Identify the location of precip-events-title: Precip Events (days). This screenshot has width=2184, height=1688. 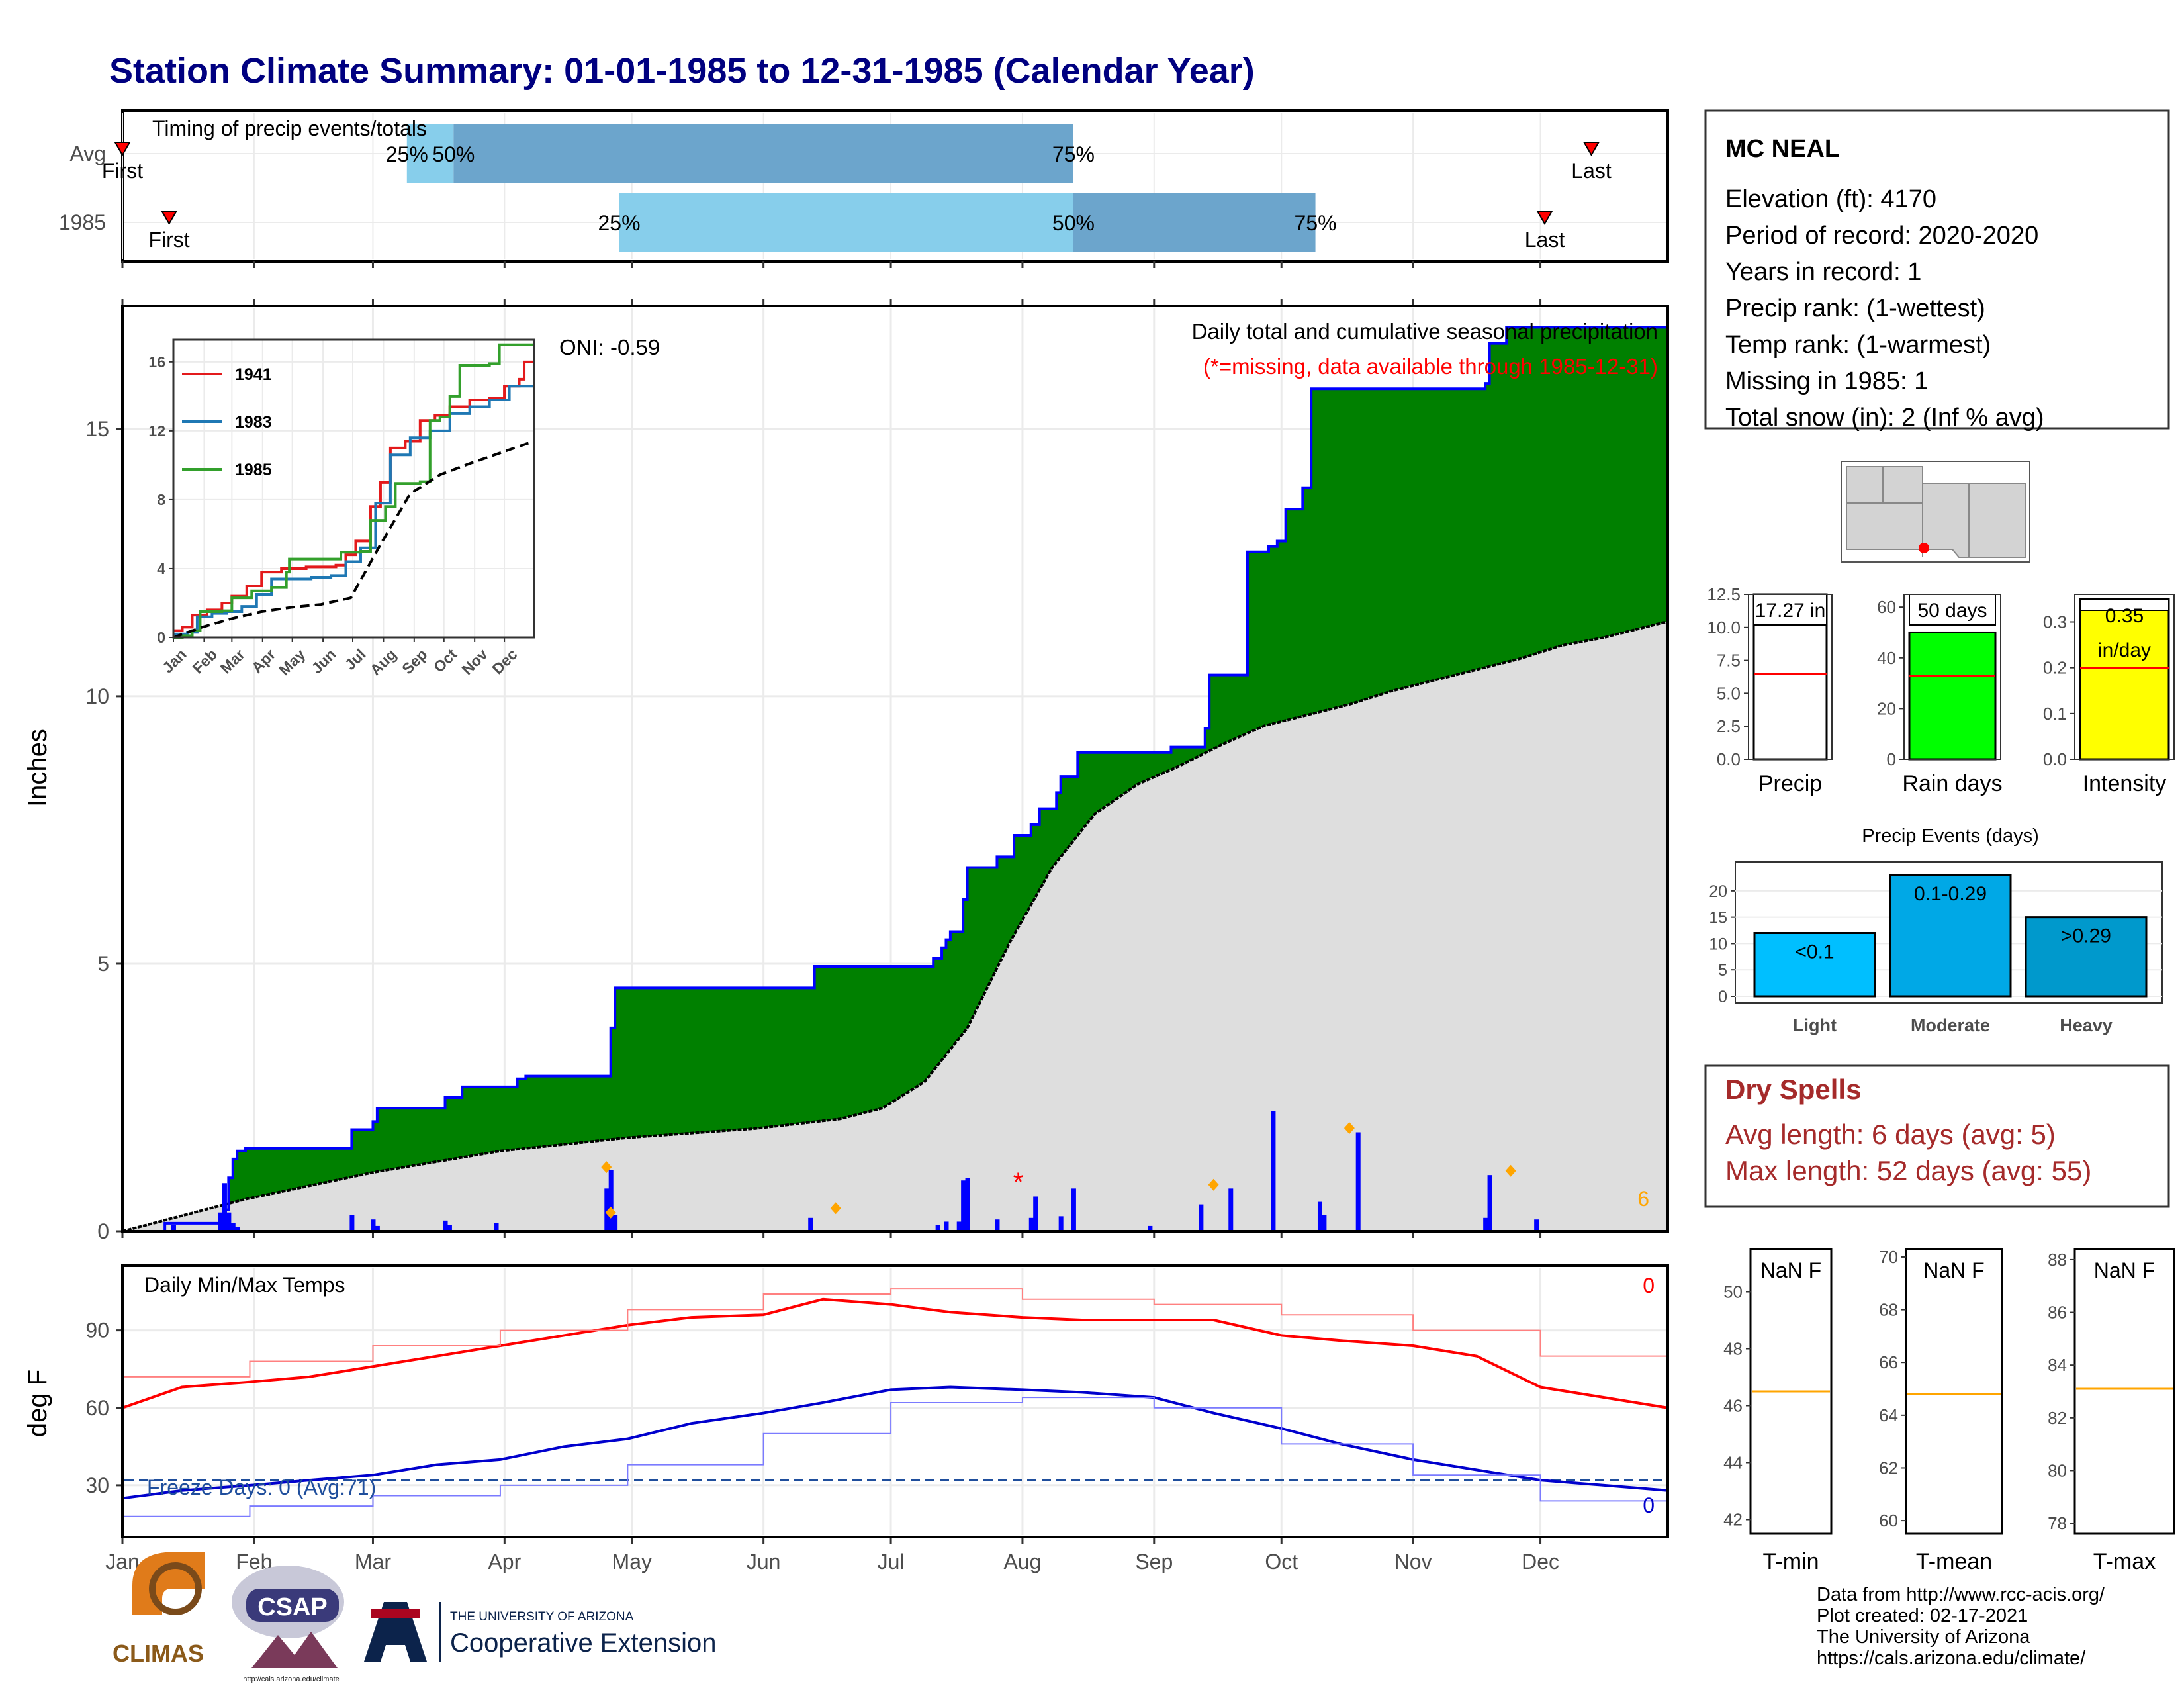
(1951, 836).